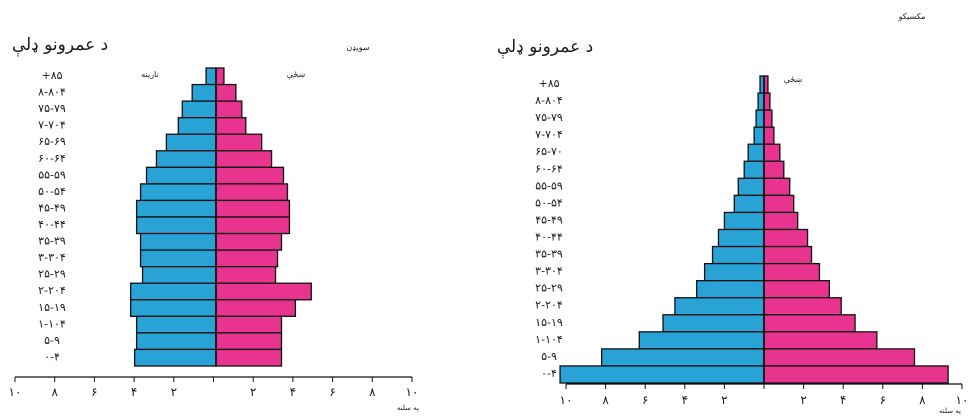  I want to click on mexico-age-group-label: ۵-٩, so click(549, 356).